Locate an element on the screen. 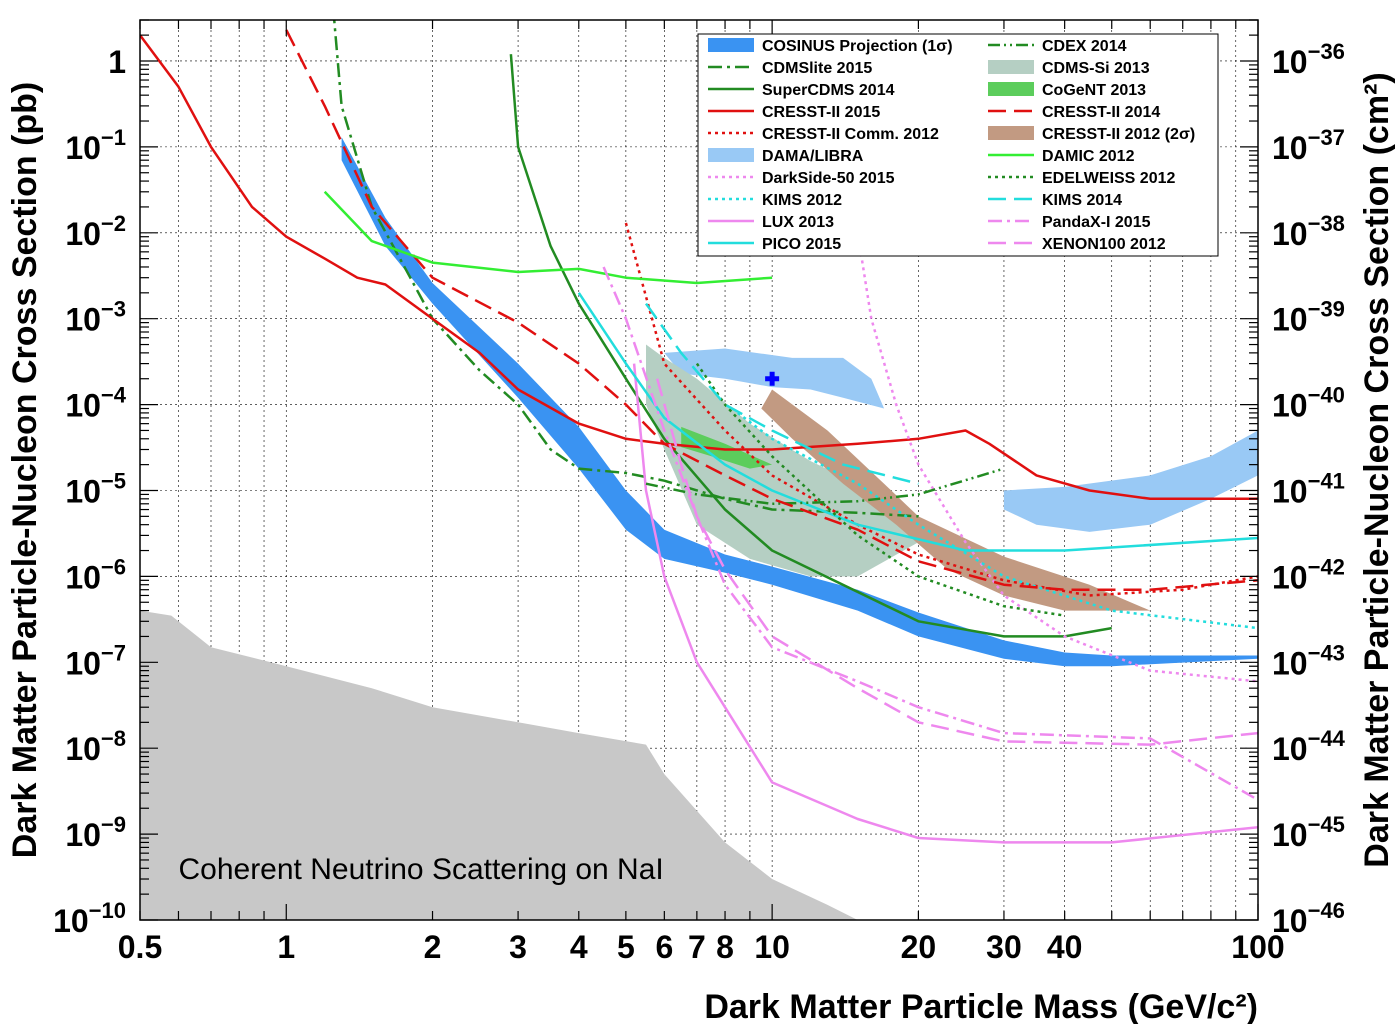 The height and width of the screenshot is (1024, 1398). legend-cdms-si-2013-label: CDMS-Si 2013 is located at coordinates (1096, 68).